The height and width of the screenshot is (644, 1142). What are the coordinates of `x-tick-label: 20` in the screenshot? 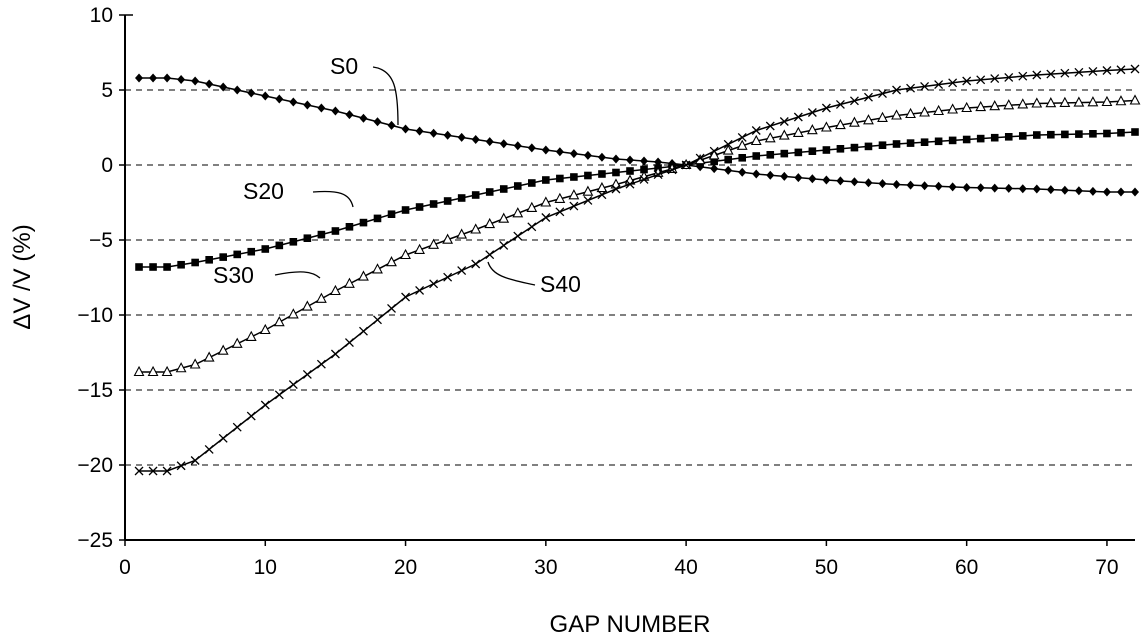 It's located at (405, 567).